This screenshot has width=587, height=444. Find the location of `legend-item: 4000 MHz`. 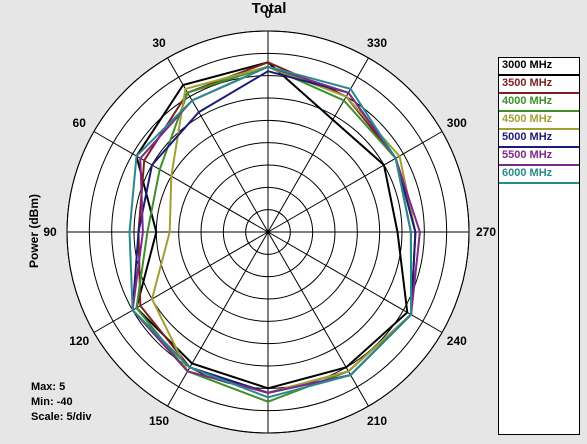

legend-item: 4000 MHz is located at coordinates (539, 103).